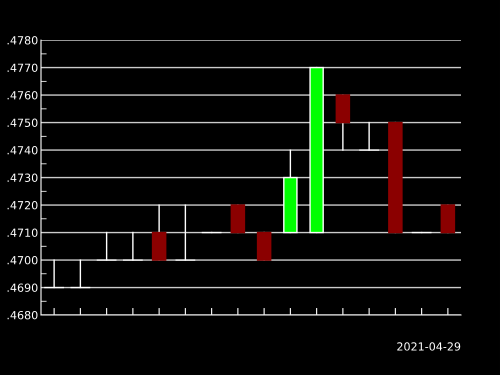 The image size is (500, 375). Describe the element at coordinates (23, 122) in the screenshot. I see `y-tick-label: .4750` at that location.